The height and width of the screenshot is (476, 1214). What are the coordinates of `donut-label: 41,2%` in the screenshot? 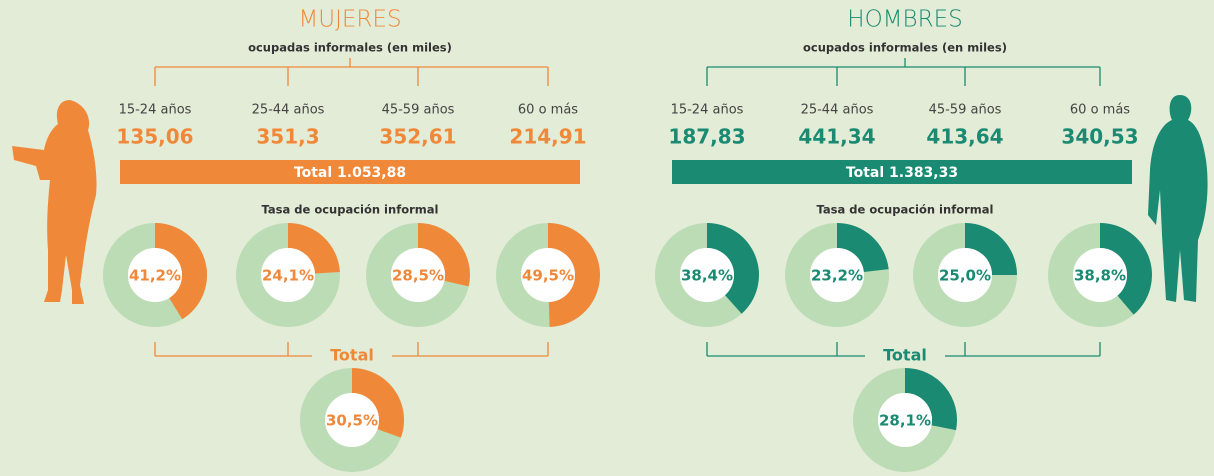 It's located at (155, 276).